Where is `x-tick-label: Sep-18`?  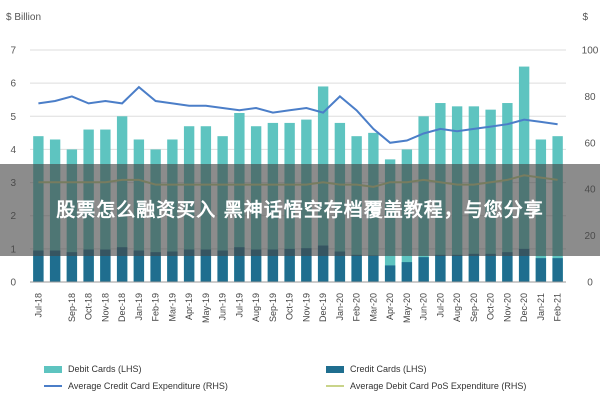
x-tick-label: Sep-18 is located at coordinates (72, 307).